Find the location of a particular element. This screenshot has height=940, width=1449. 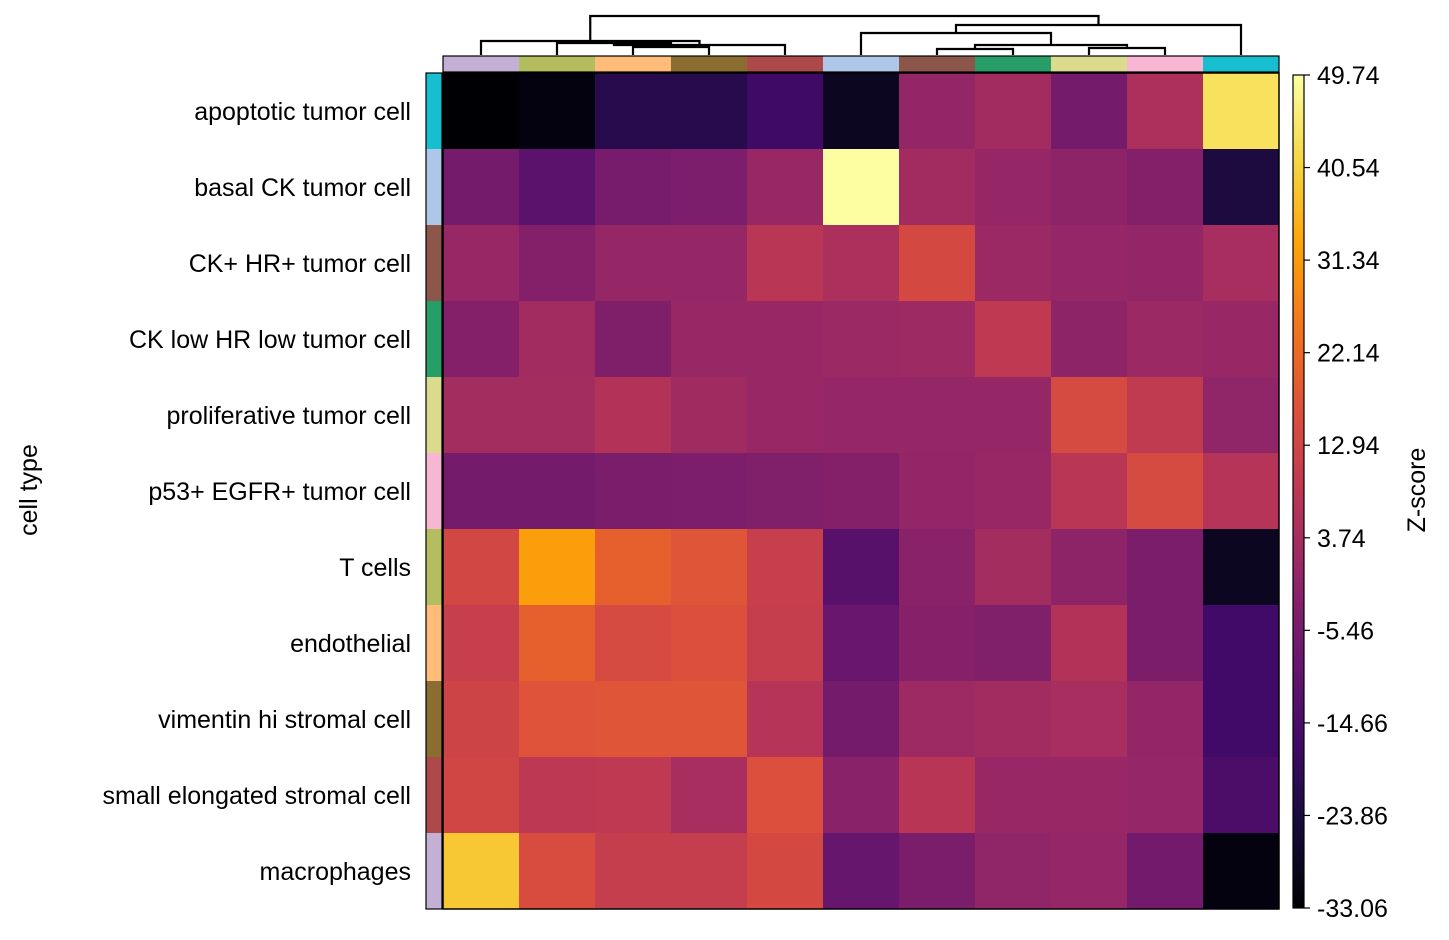

column-dendrogram is located at coordinates (861, 34).